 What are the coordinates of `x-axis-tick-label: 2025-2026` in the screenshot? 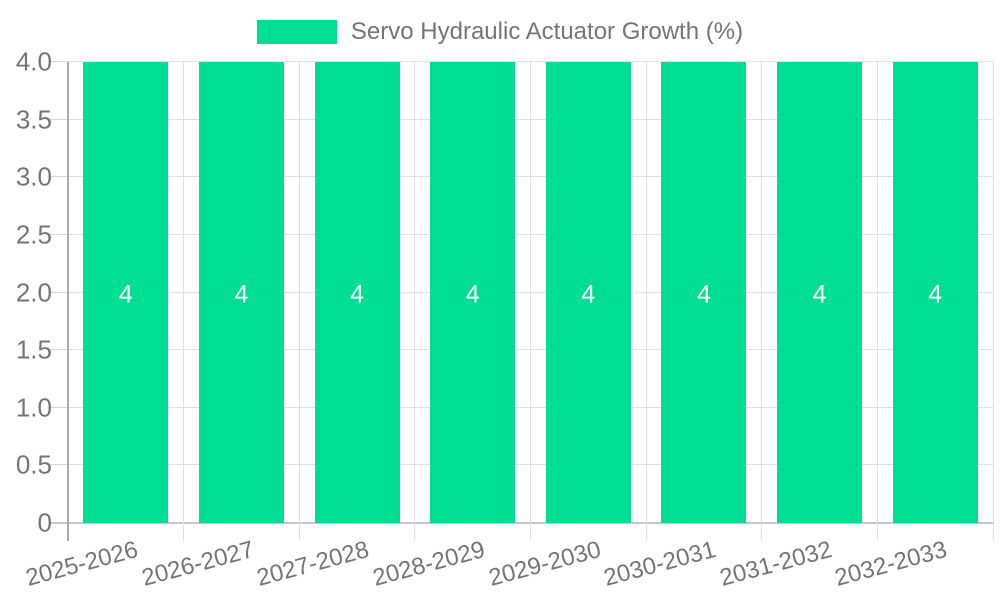 It's located at (81, 564).